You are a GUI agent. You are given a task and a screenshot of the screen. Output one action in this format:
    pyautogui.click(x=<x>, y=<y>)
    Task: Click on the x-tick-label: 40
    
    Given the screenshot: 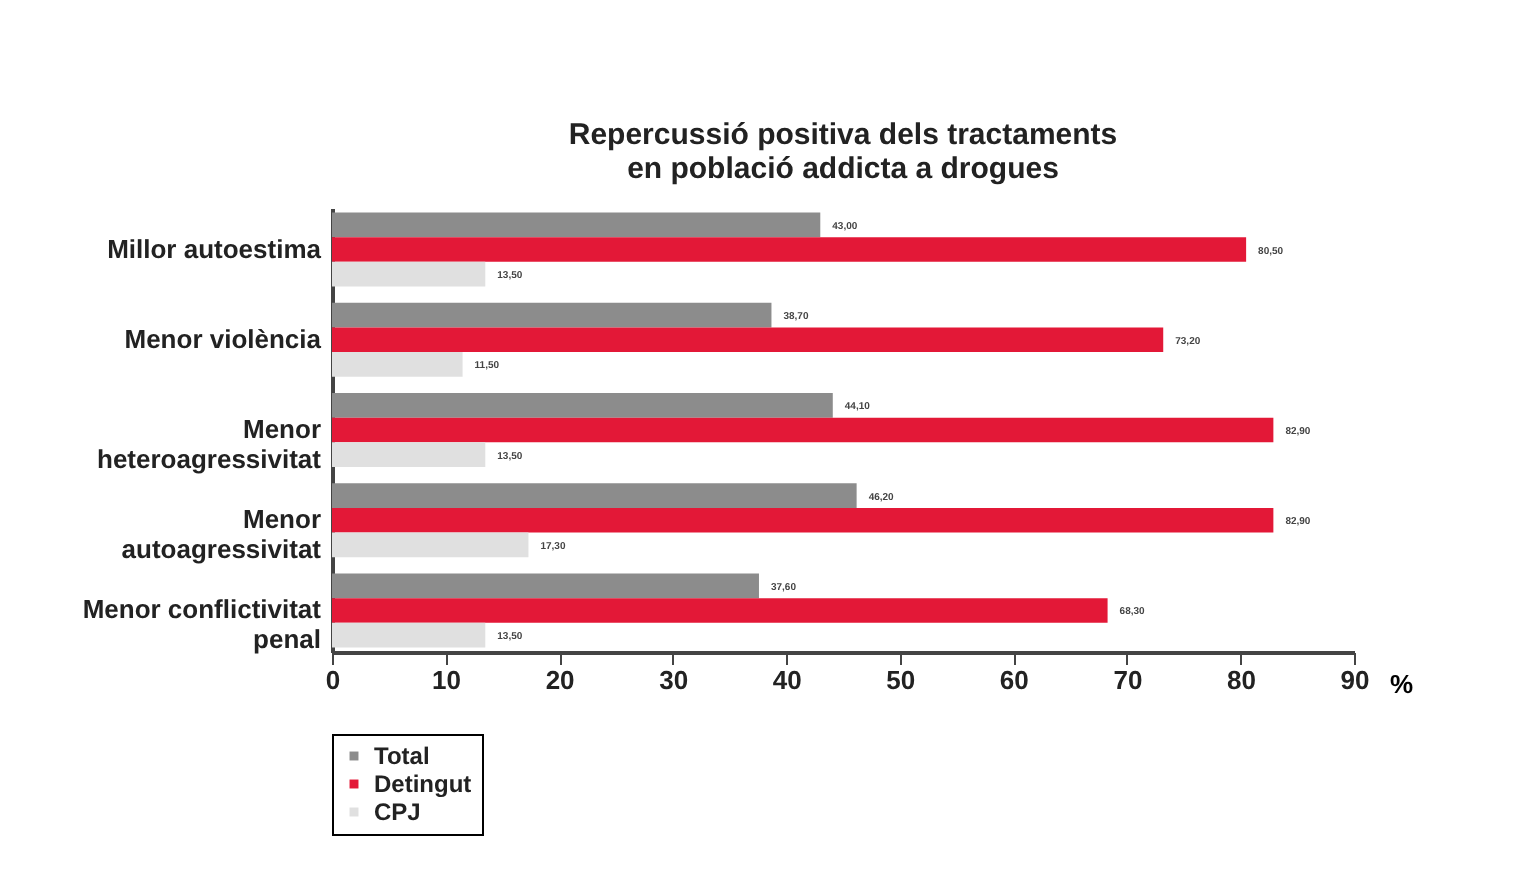 What is the action you would take?
    pyautogui.click(x=787, y=680)
    